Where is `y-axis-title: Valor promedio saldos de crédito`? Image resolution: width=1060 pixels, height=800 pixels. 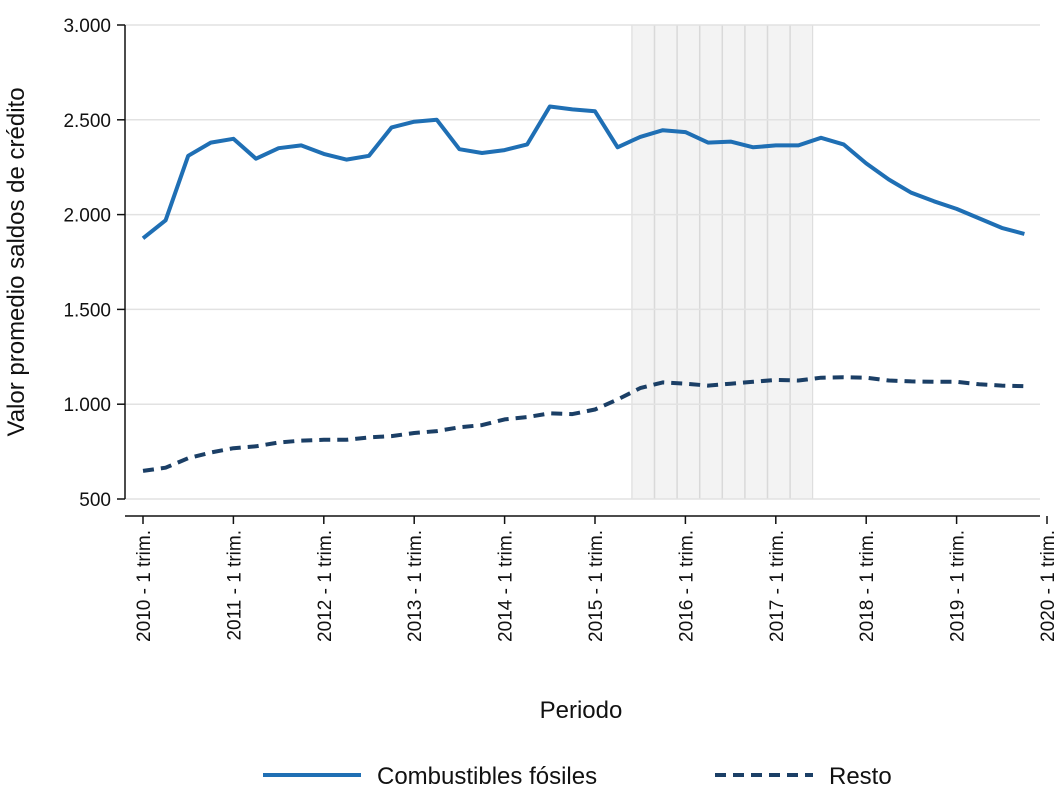
y-axis-title: Valor promedio saldos de crédito is located at coordinates (16, 261).